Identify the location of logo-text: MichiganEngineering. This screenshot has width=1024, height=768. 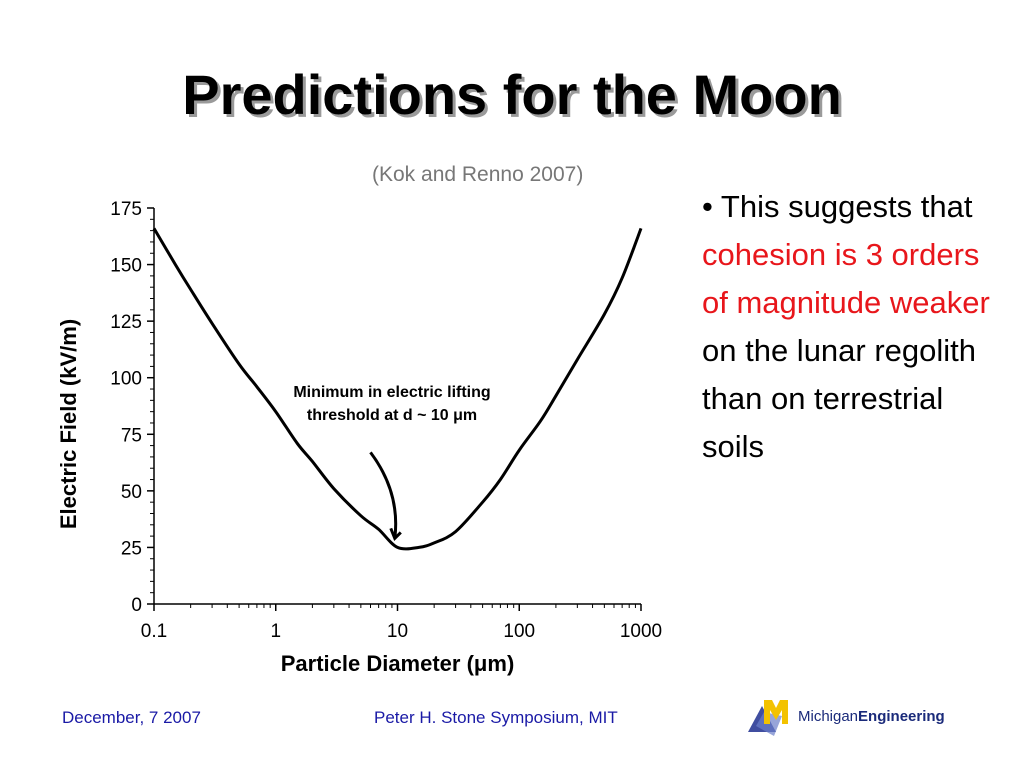
(871, 716).